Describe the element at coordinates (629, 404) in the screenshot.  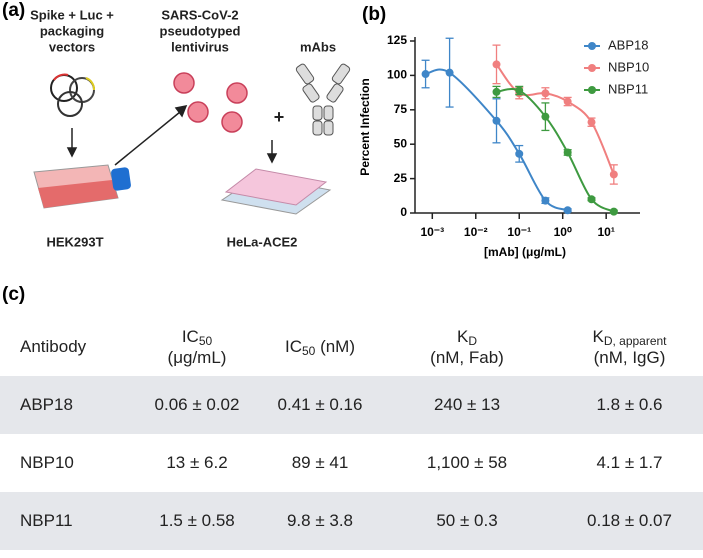
I see `table-cell: 1.8 ± 0.6` at that location.